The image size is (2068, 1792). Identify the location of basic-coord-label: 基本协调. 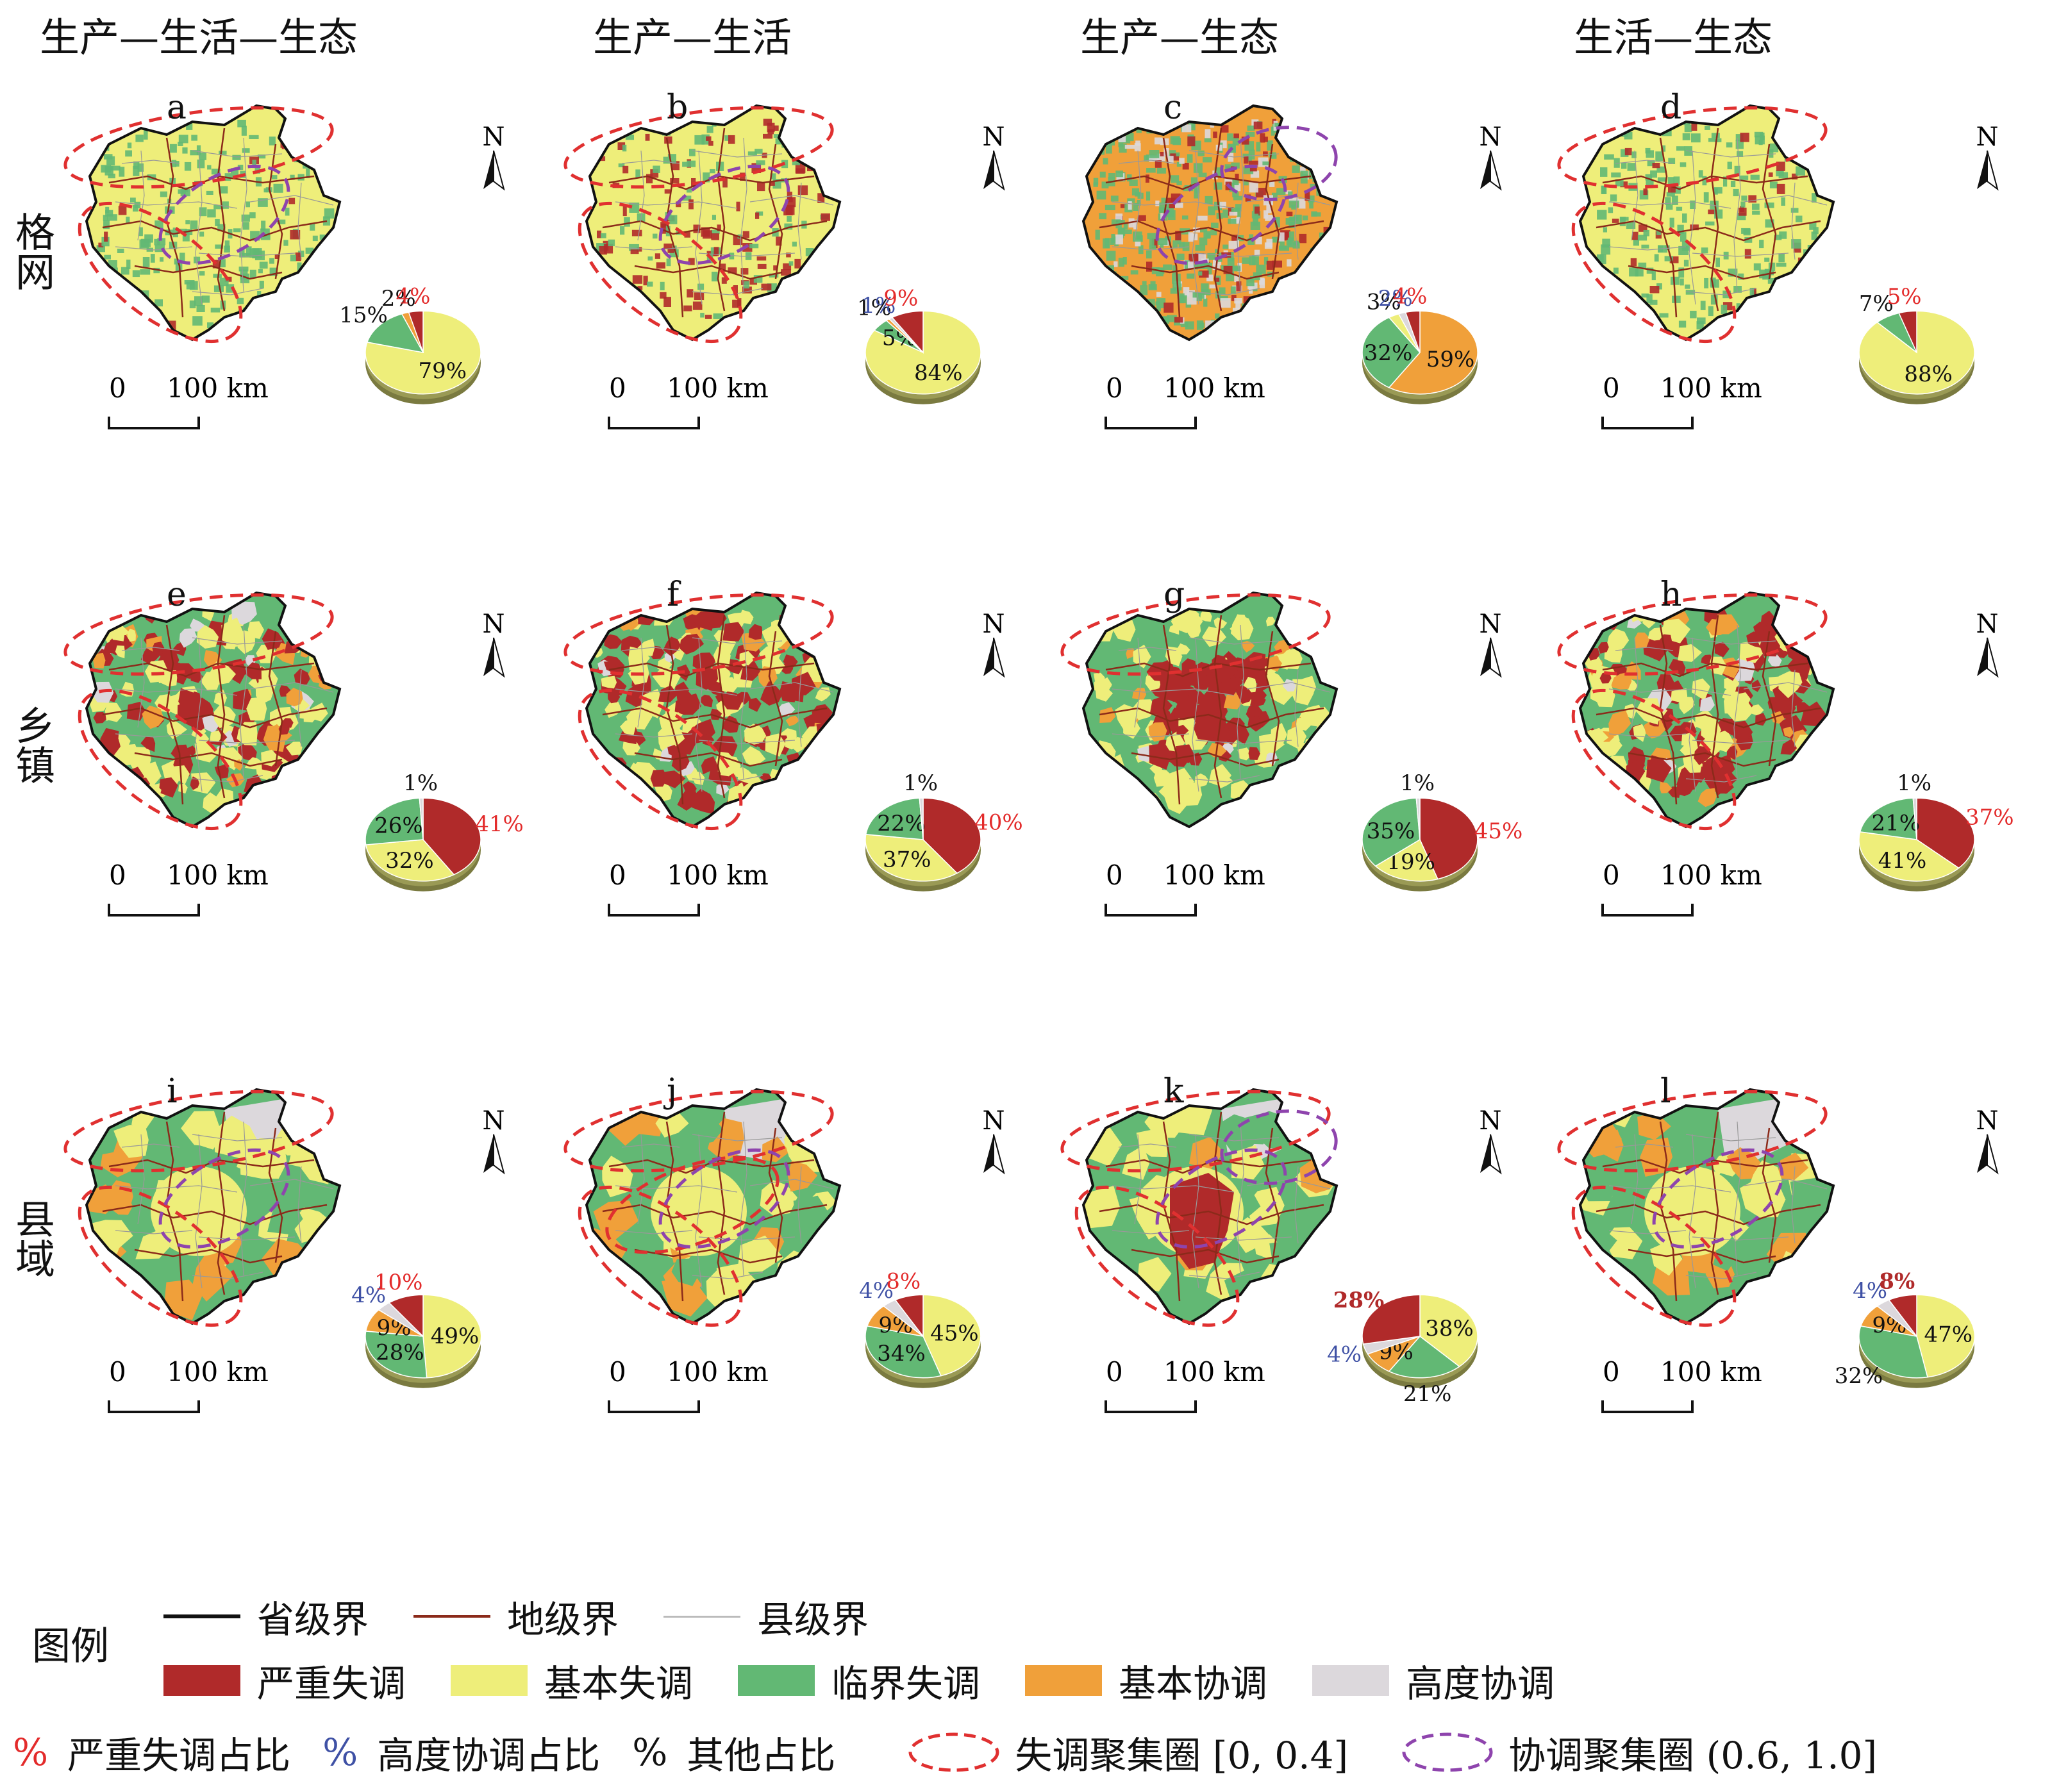
(1193, 1683).